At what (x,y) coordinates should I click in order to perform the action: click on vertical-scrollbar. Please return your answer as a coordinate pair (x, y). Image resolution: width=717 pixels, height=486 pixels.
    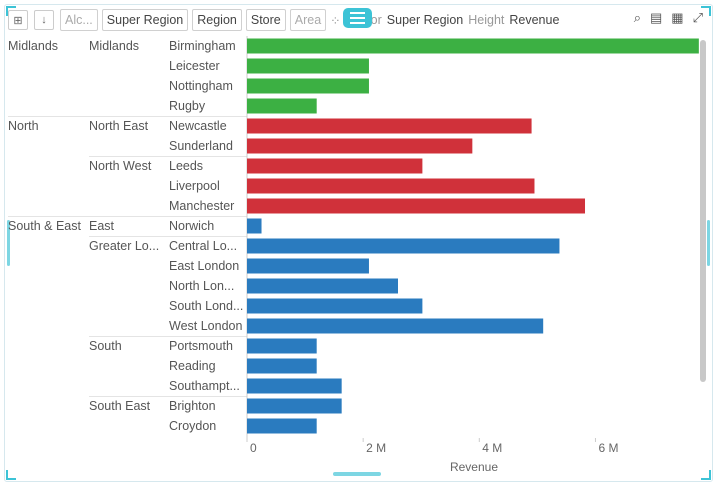
    Looking at the image, I should click on (703, 211).